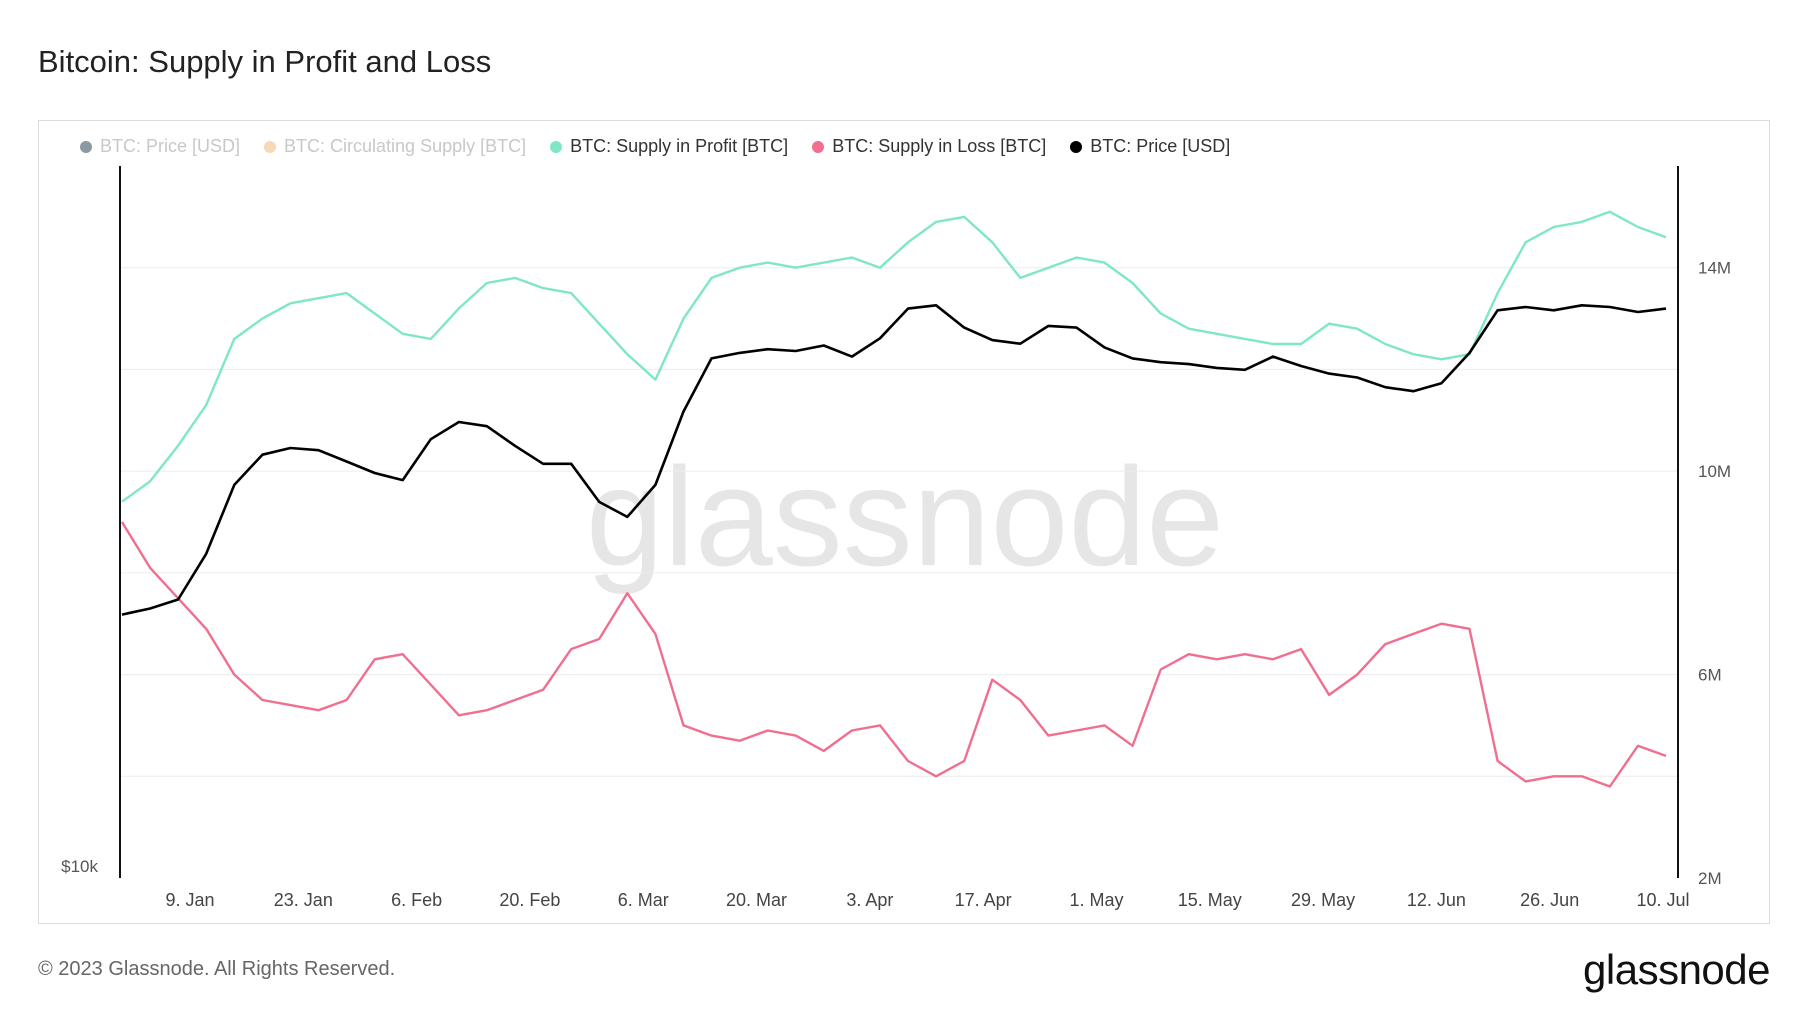  I want to click on brand-logo: glassnode, so click(1676, 969).